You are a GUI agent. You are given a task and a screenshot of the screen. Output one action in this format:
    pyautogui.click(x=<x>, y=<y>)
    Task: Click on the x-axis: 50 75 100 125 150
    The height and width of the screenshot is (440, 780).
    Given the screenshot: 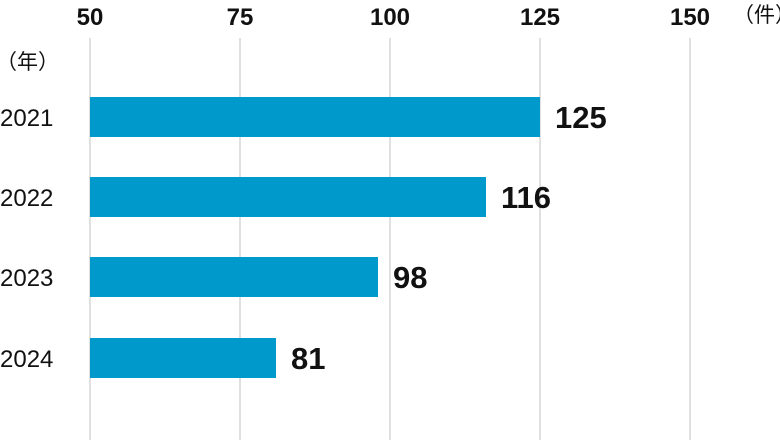 What is the action you would take?
    pyautogui.click(x=393, y=17)
    